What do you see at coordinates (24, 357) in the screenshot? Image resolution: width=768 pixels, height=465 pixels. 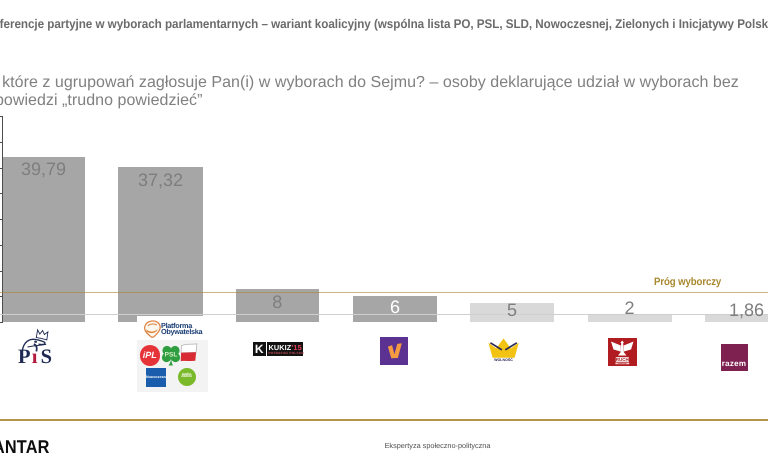 I see `svg-text: P` at bounding box center [24, 357].